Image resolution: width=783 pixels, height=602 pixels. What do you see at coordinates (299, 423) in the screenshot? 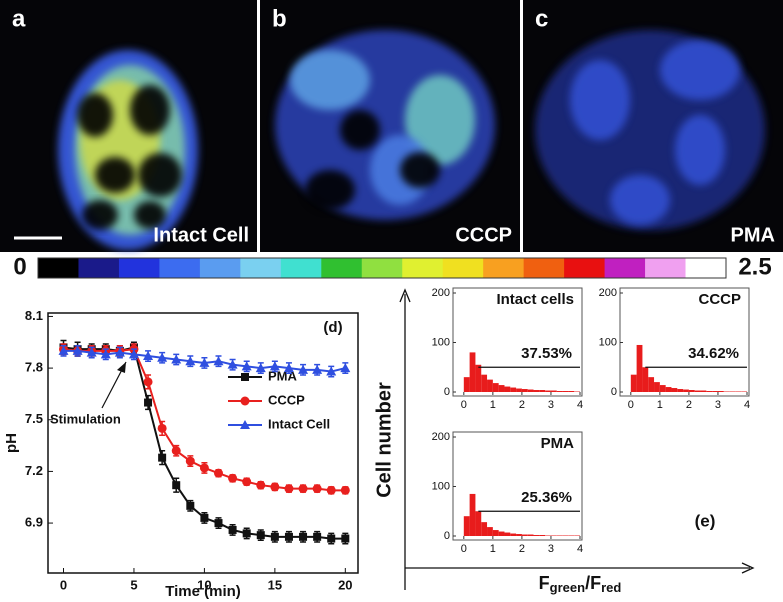
I see `legend-label: Intact Cell` at bounding box center [299, 423].